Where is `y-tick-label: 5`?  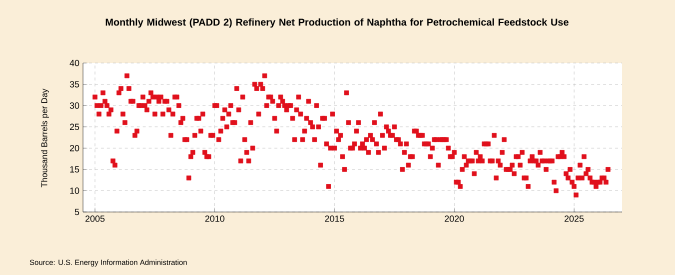
y-tick-label: 5 is located at coordinates (77, 212).